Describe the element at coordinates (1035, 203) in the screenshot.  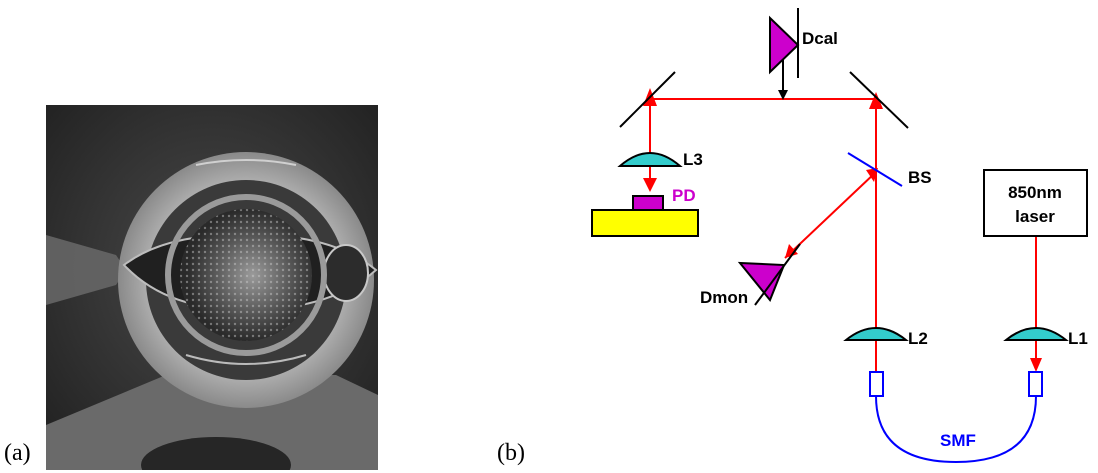
I see `laser-box` at that location.